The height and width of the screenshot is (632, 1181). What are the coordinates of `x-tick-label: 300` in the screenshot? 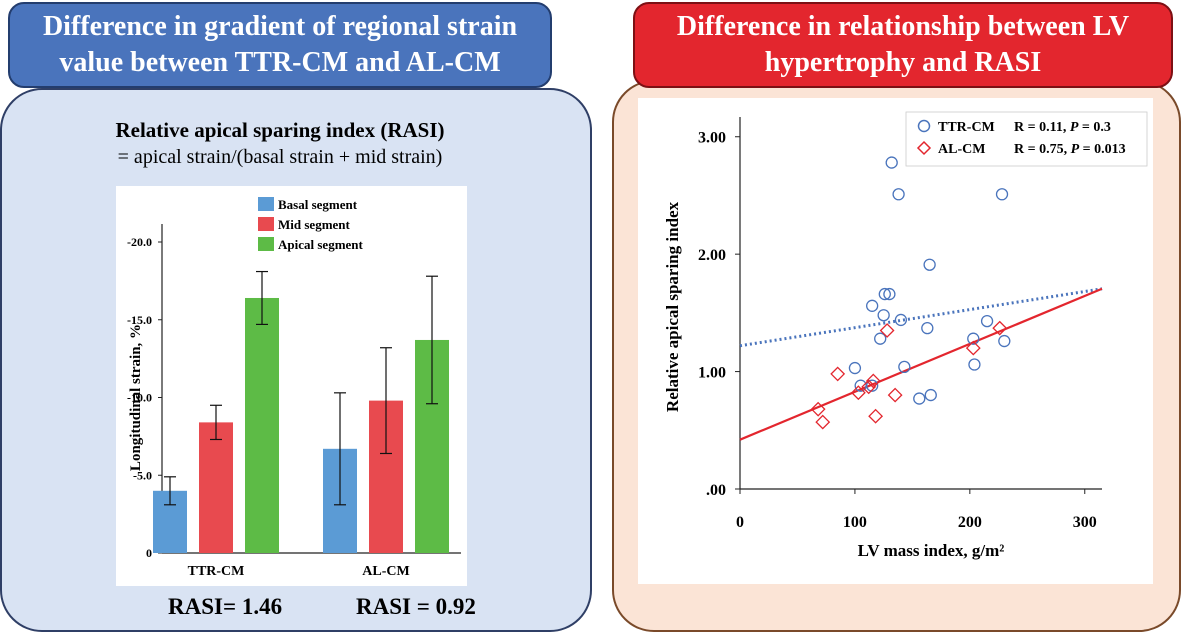 It's located at (1085, 522).